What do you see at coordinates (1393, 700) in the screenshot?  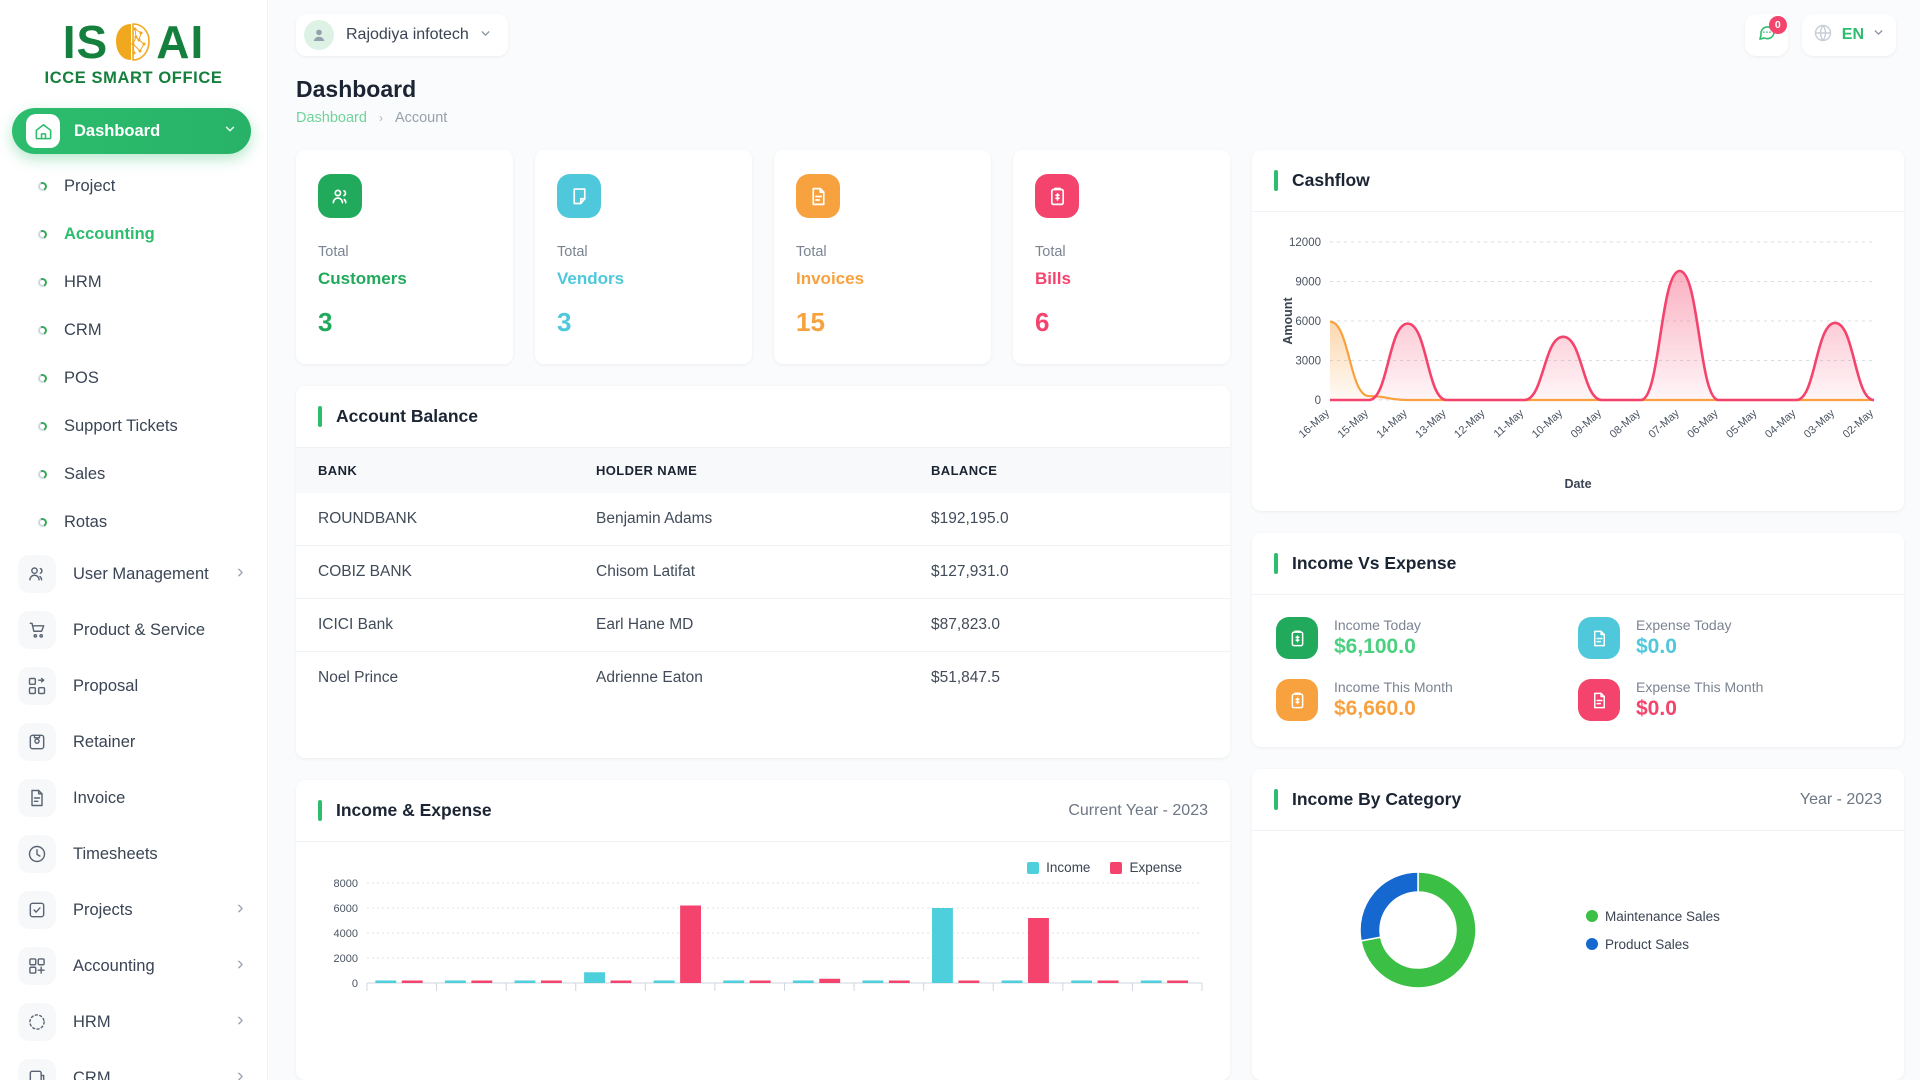 I see `metric-text: Income This Month $6,660.0` at bounding box center [1393, 700].